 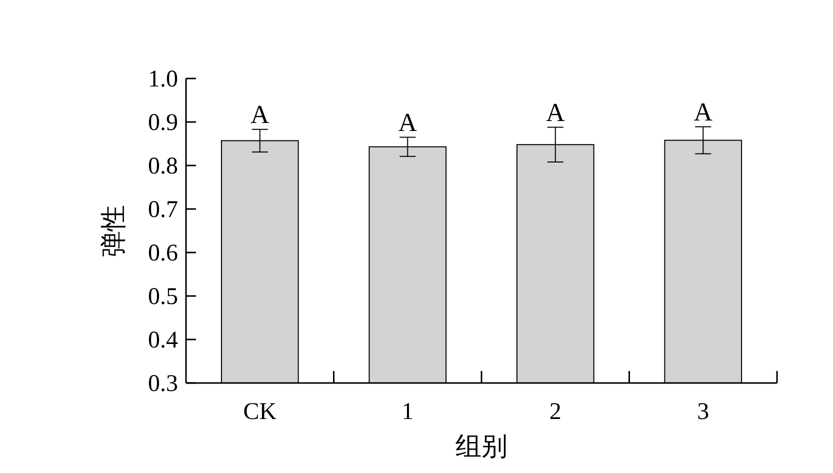 What do you see at coordinates (163, 253) in the screenshot?
I see `y-tick-label: 0.6` at bounding box center [163, 253].